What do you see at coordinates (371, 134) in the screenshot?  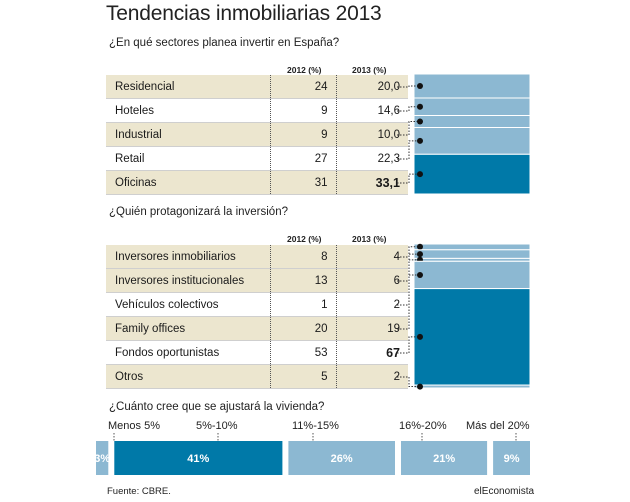 I see `sector-value-2013: 10,0` at bounding box center [371, 134].